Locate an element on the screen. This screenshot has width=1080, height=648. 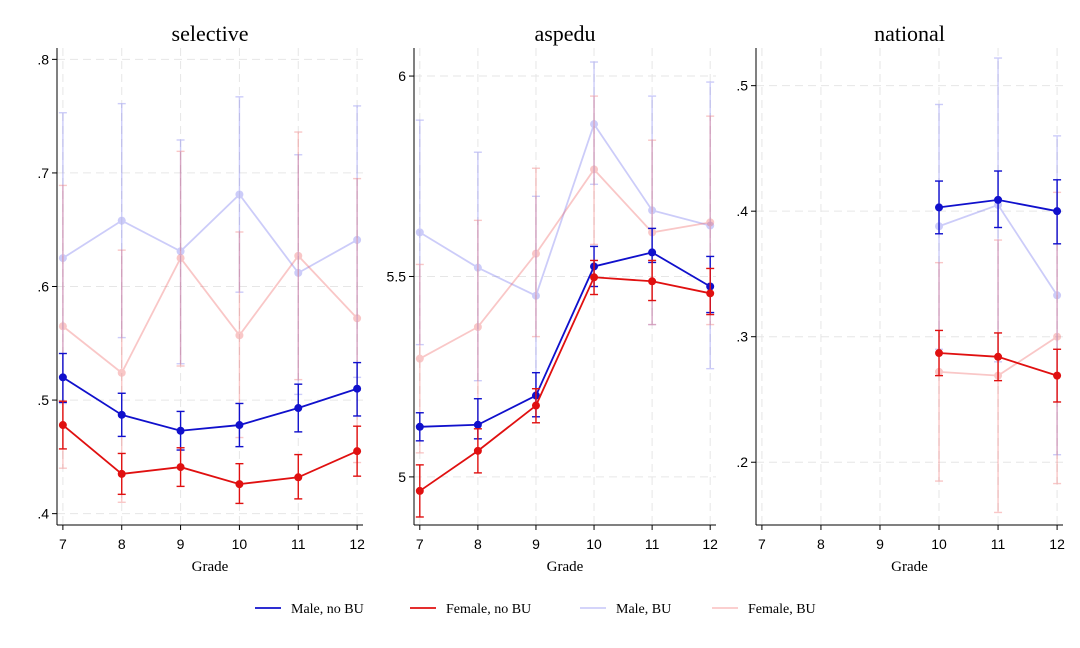
series-selective-male-bu is located at coordinates (210, 250).